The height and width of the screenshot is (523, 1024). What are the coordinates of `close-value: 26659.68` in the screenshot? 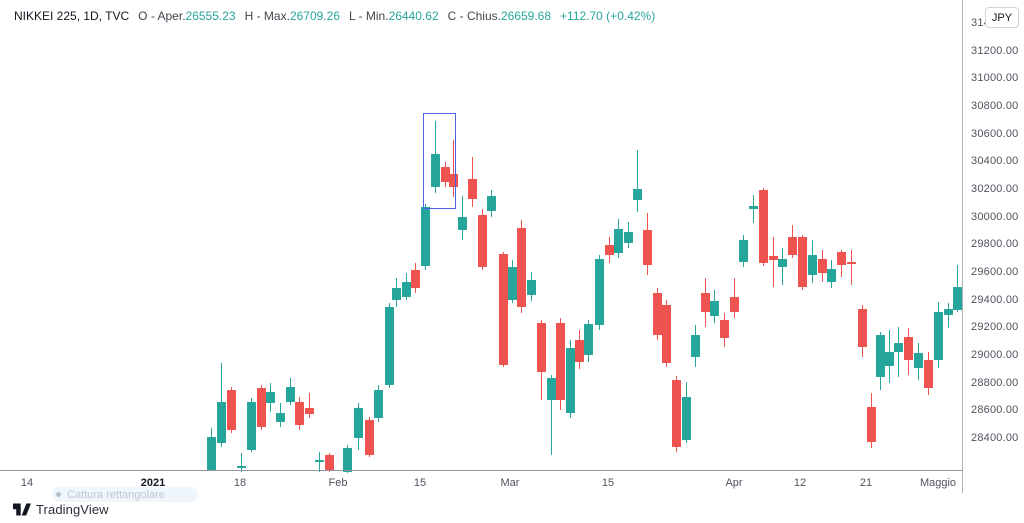 It's located at (526, 16).